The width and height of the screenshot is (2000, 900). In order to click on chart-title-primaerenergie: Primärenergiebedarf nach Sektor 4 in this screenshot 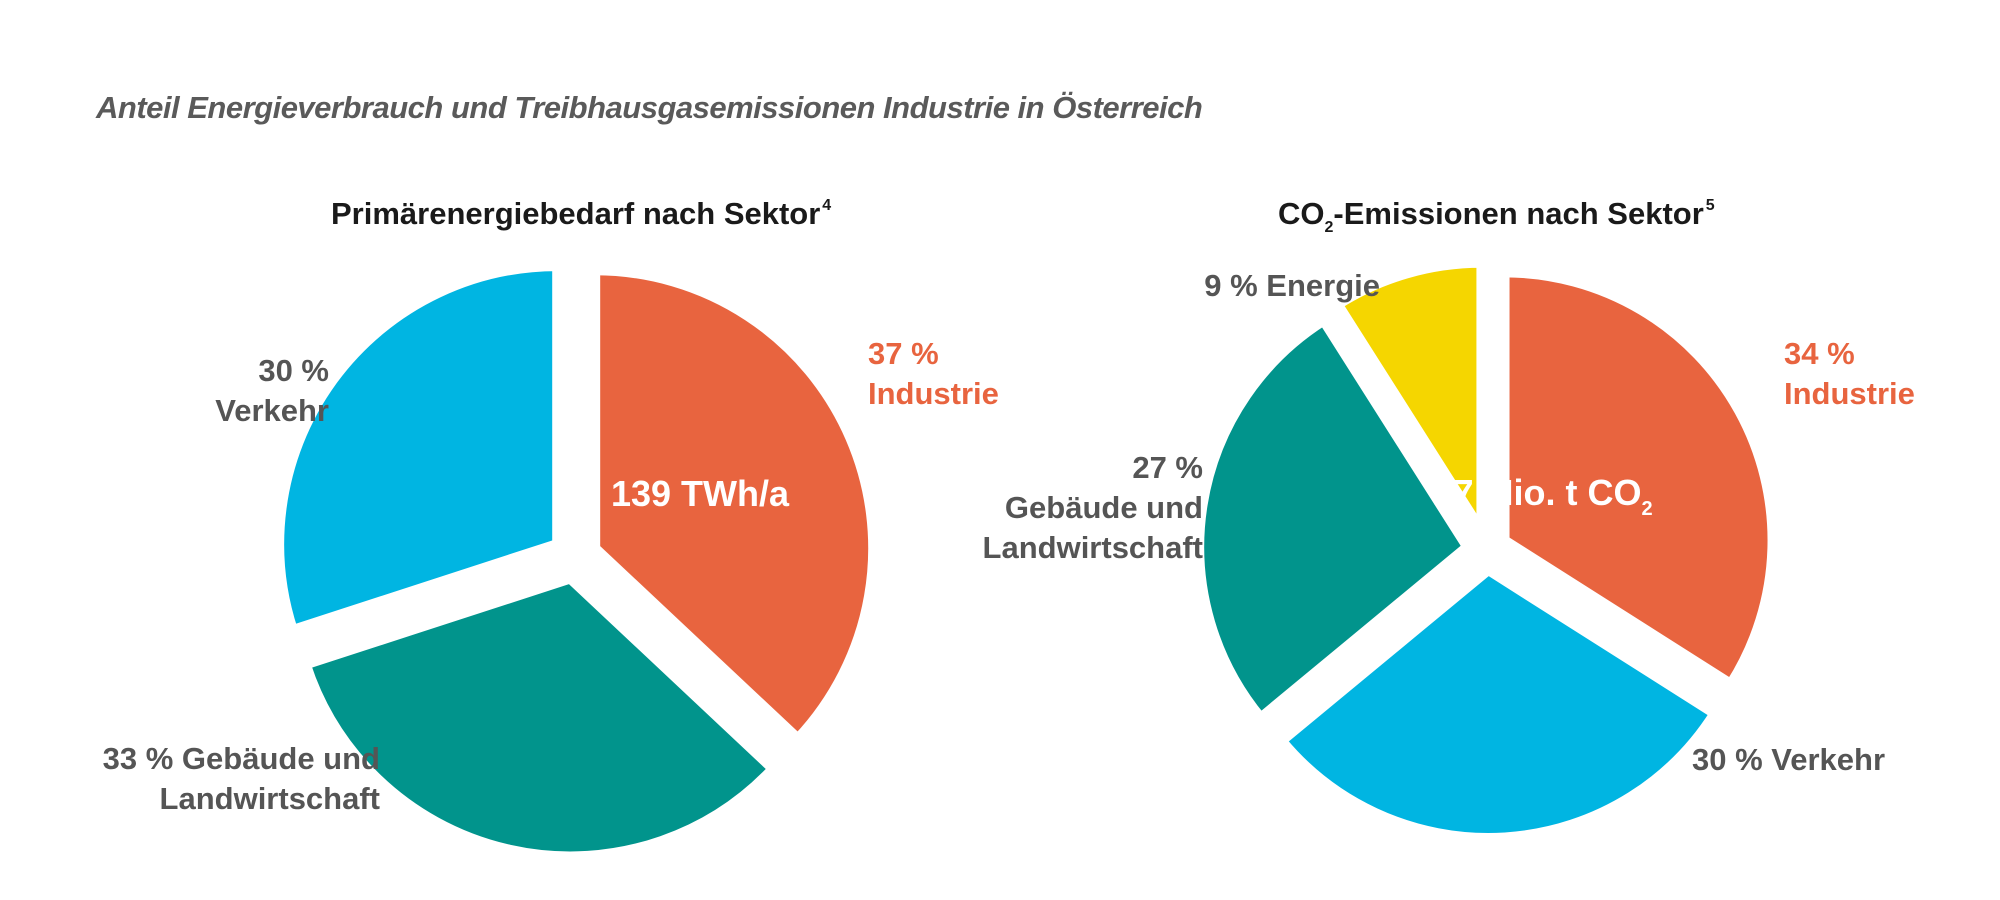, I will do `click(581, 214)`.